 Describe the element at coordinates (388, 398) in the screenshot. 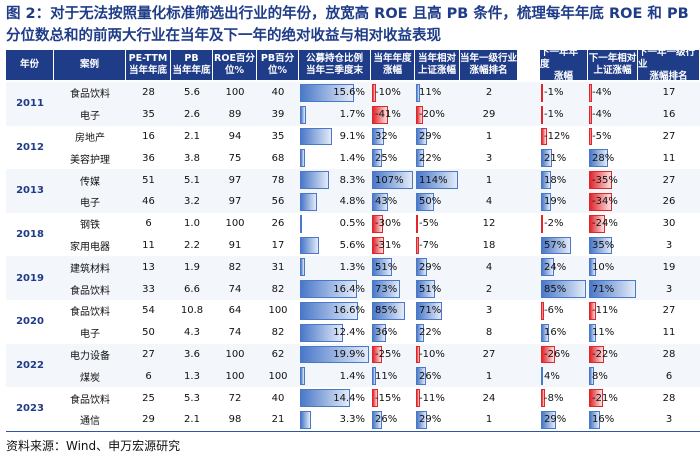

I see `cell-text: -15%` at that location.